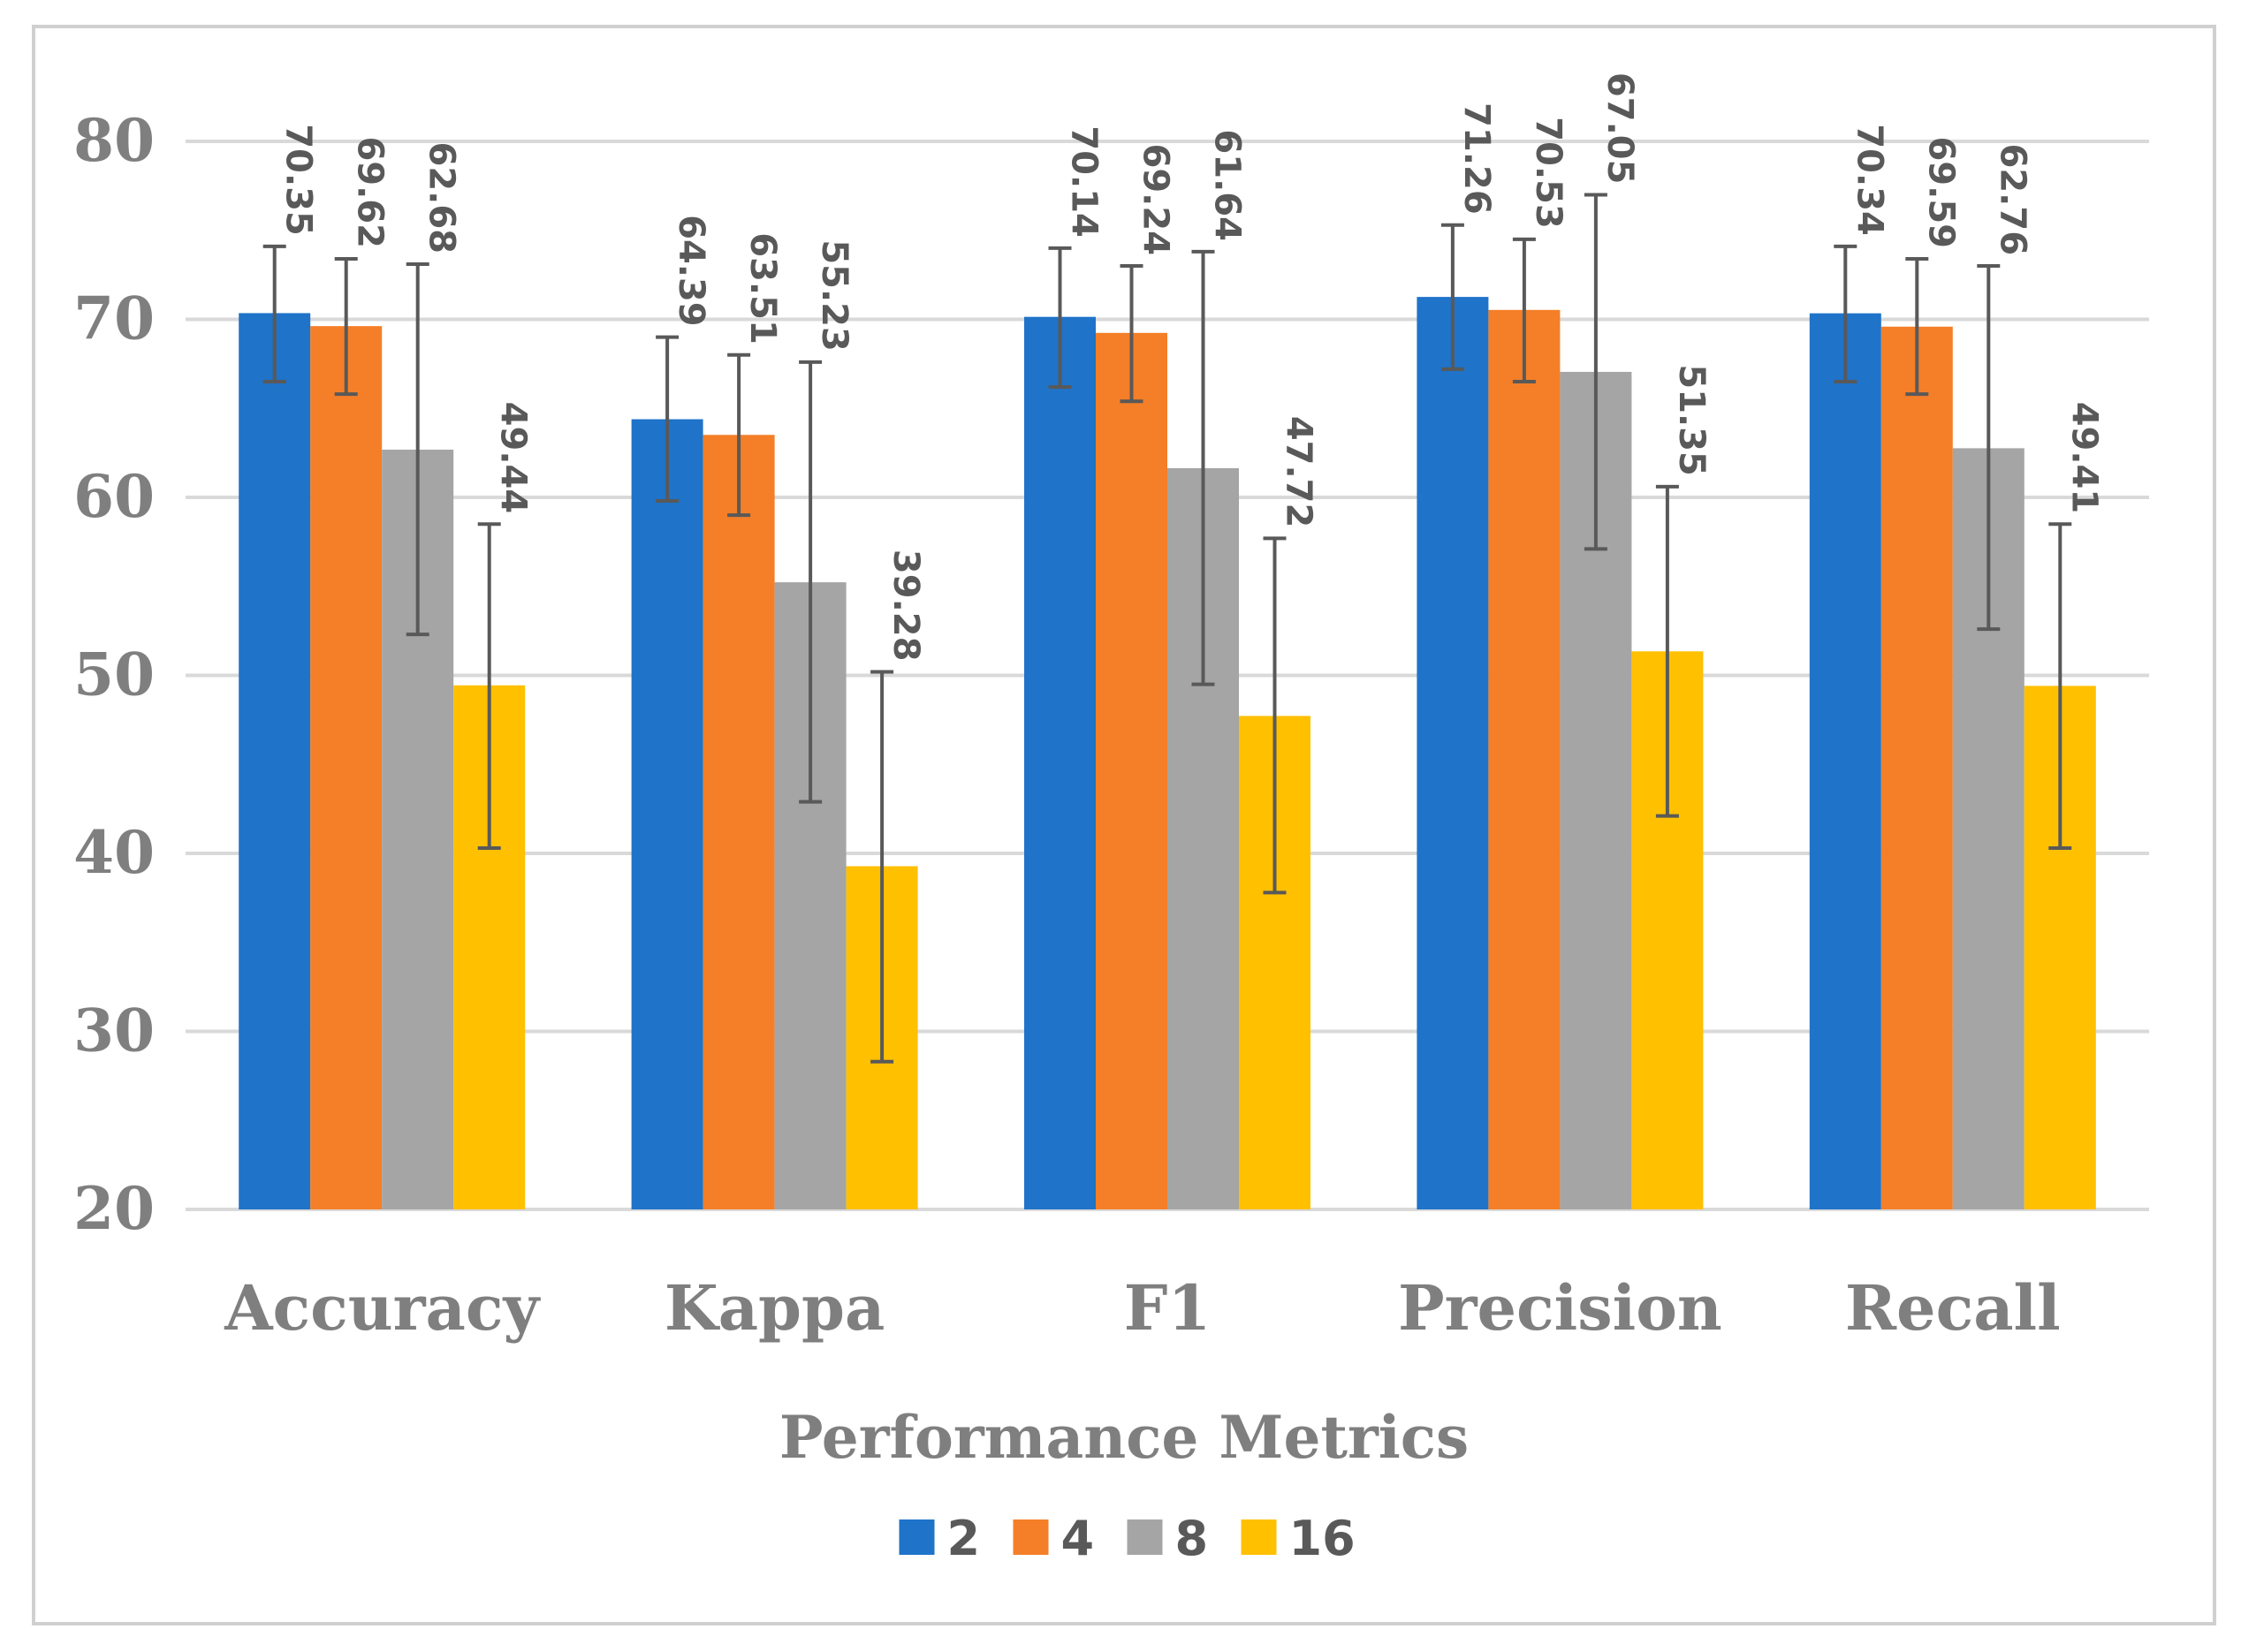 The width and height of the screenshot is (2241, 1652). Describe the element at coordinates (2083, 458) in the screenshot. I see `data-label: 49.41` at that location.